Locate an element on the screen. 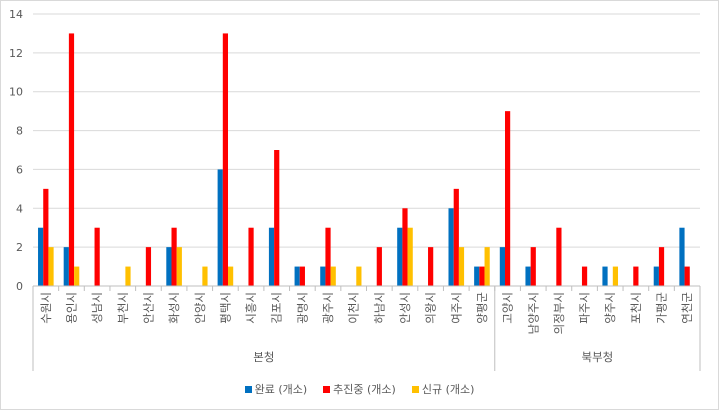  y-tick-label: 4 is located at coordinates (19, 208).